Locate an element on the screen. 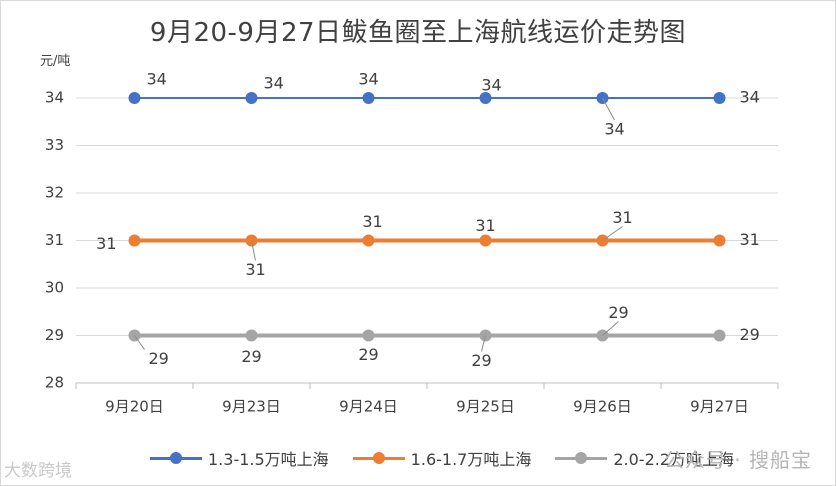 This screenshot has height=486, width=836. legend-label-series-3: 2.0-2.2万吨上海 is located at coordinates (674, 459).